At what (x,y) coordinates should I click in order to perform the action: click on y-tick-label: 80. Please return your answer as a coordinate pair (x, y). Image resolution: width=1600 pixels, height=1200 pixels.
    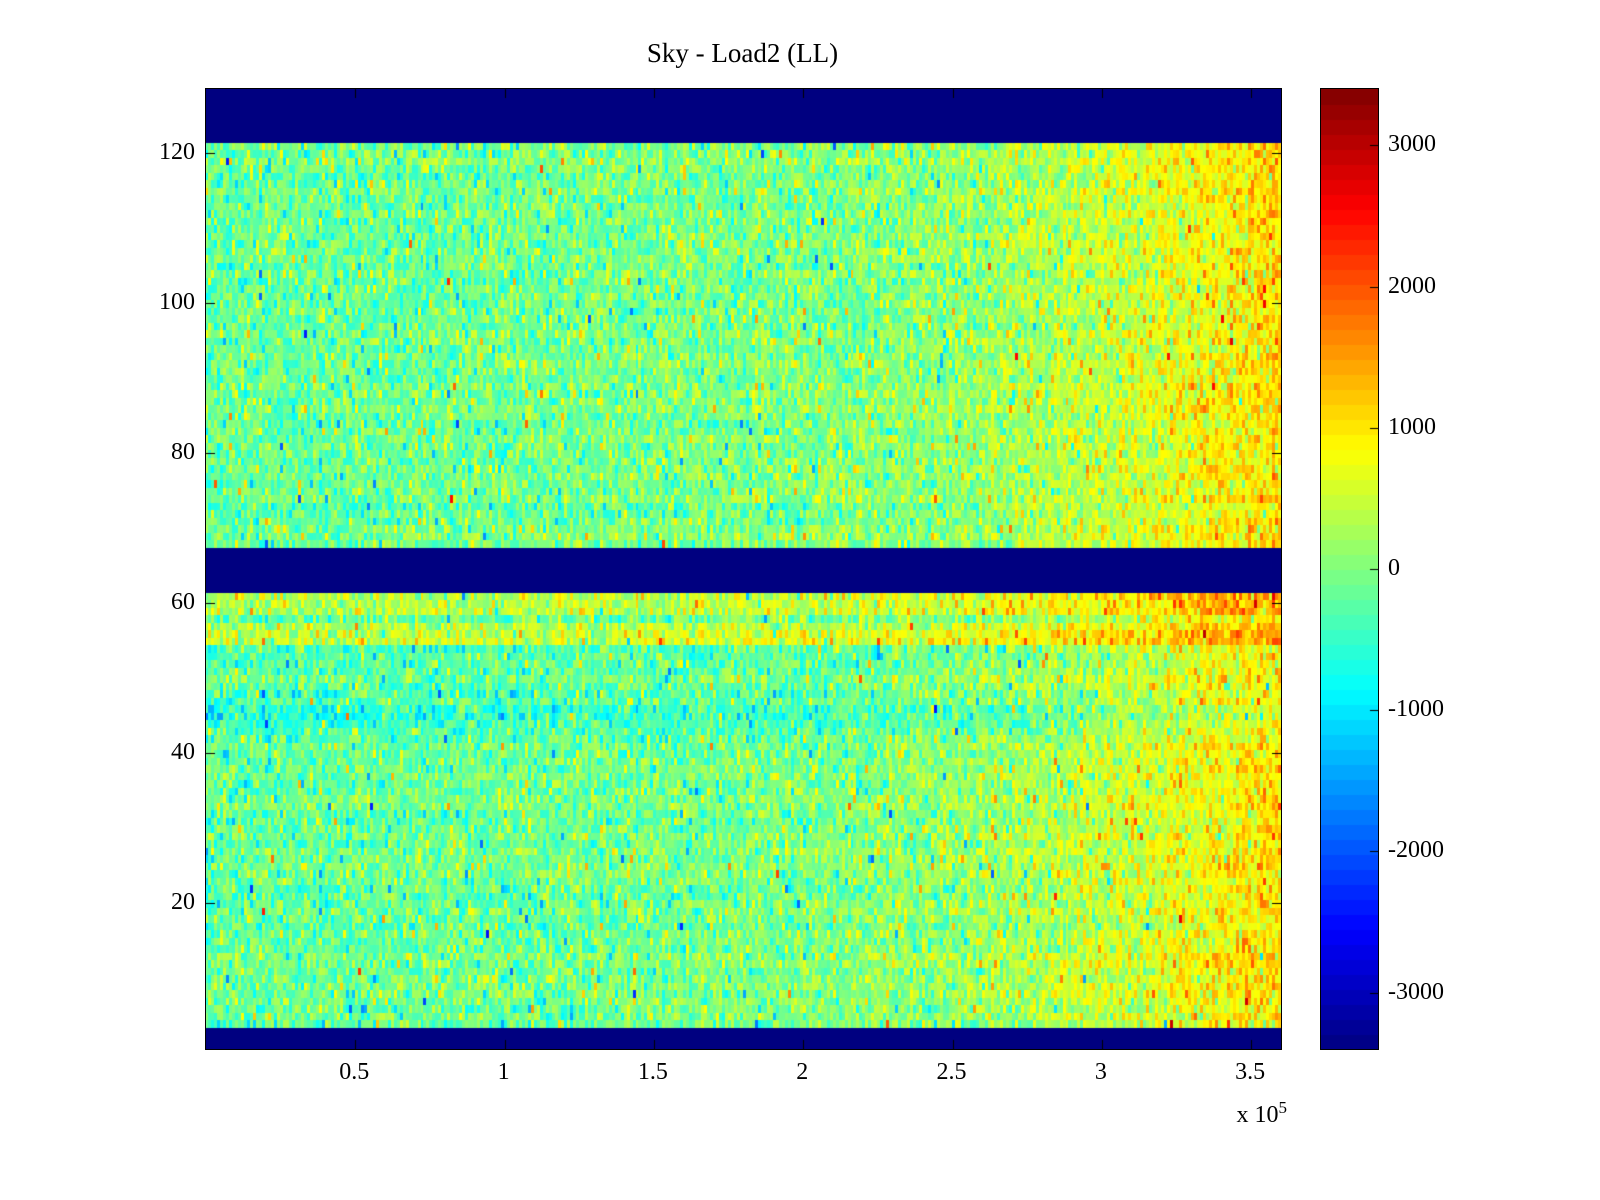
    Looking at the image, I should click on (183, 451).